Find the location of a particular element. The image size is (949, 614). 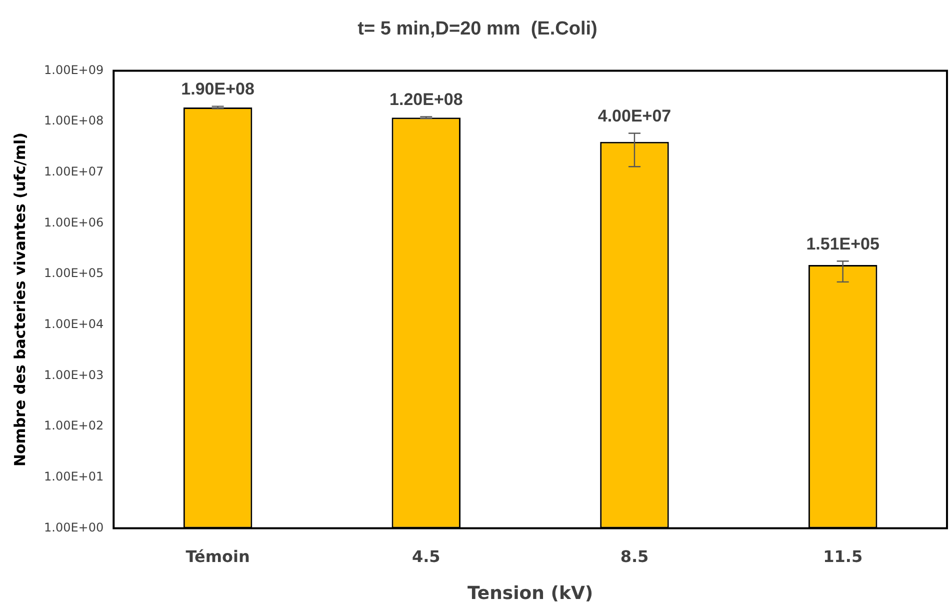

y-tick-label: 1.00E+07 is located at coordinates (74, 171).